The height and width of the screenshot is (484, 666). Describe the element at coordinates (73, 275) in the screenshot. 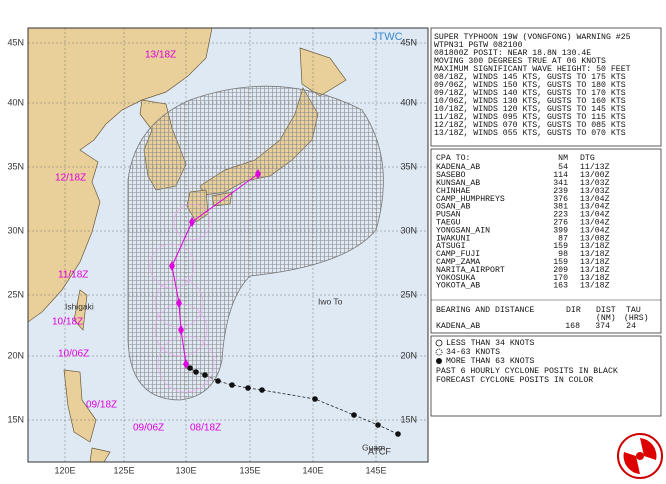

I see `forecast-time-label: 11/18Z` at that location.